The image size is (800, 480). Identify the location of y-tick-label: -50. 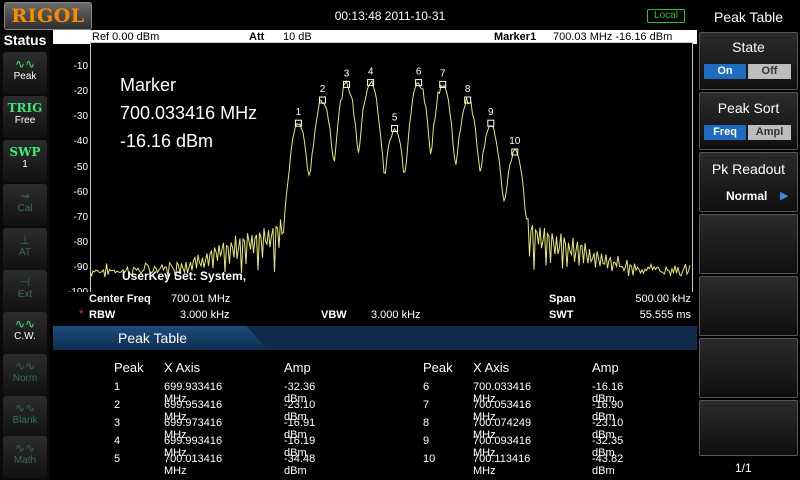
(80, 167).